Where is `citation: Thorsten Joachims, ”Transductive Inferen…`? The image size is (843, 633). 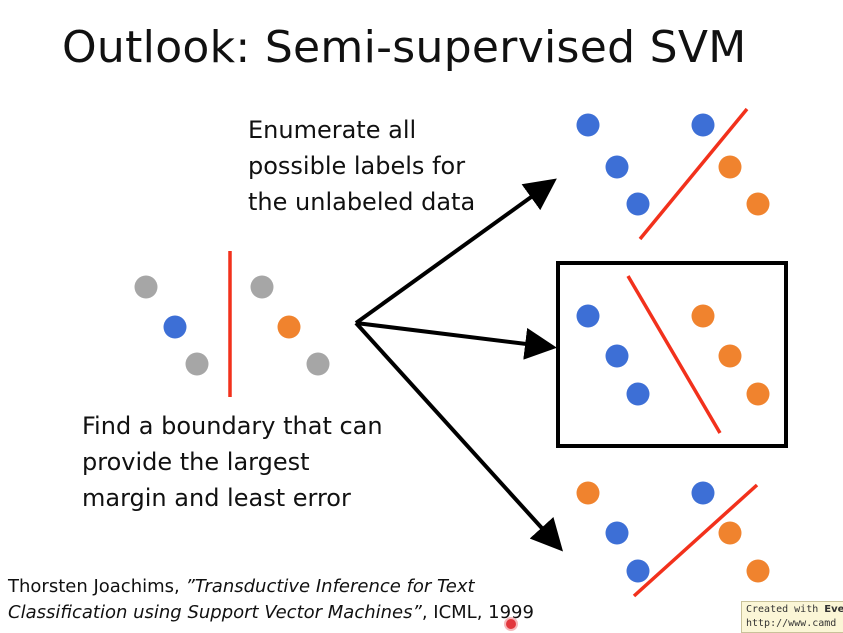 citation: Thorsten Joachims, ”Transductive Inferen… is located at coordinates (271, 600).